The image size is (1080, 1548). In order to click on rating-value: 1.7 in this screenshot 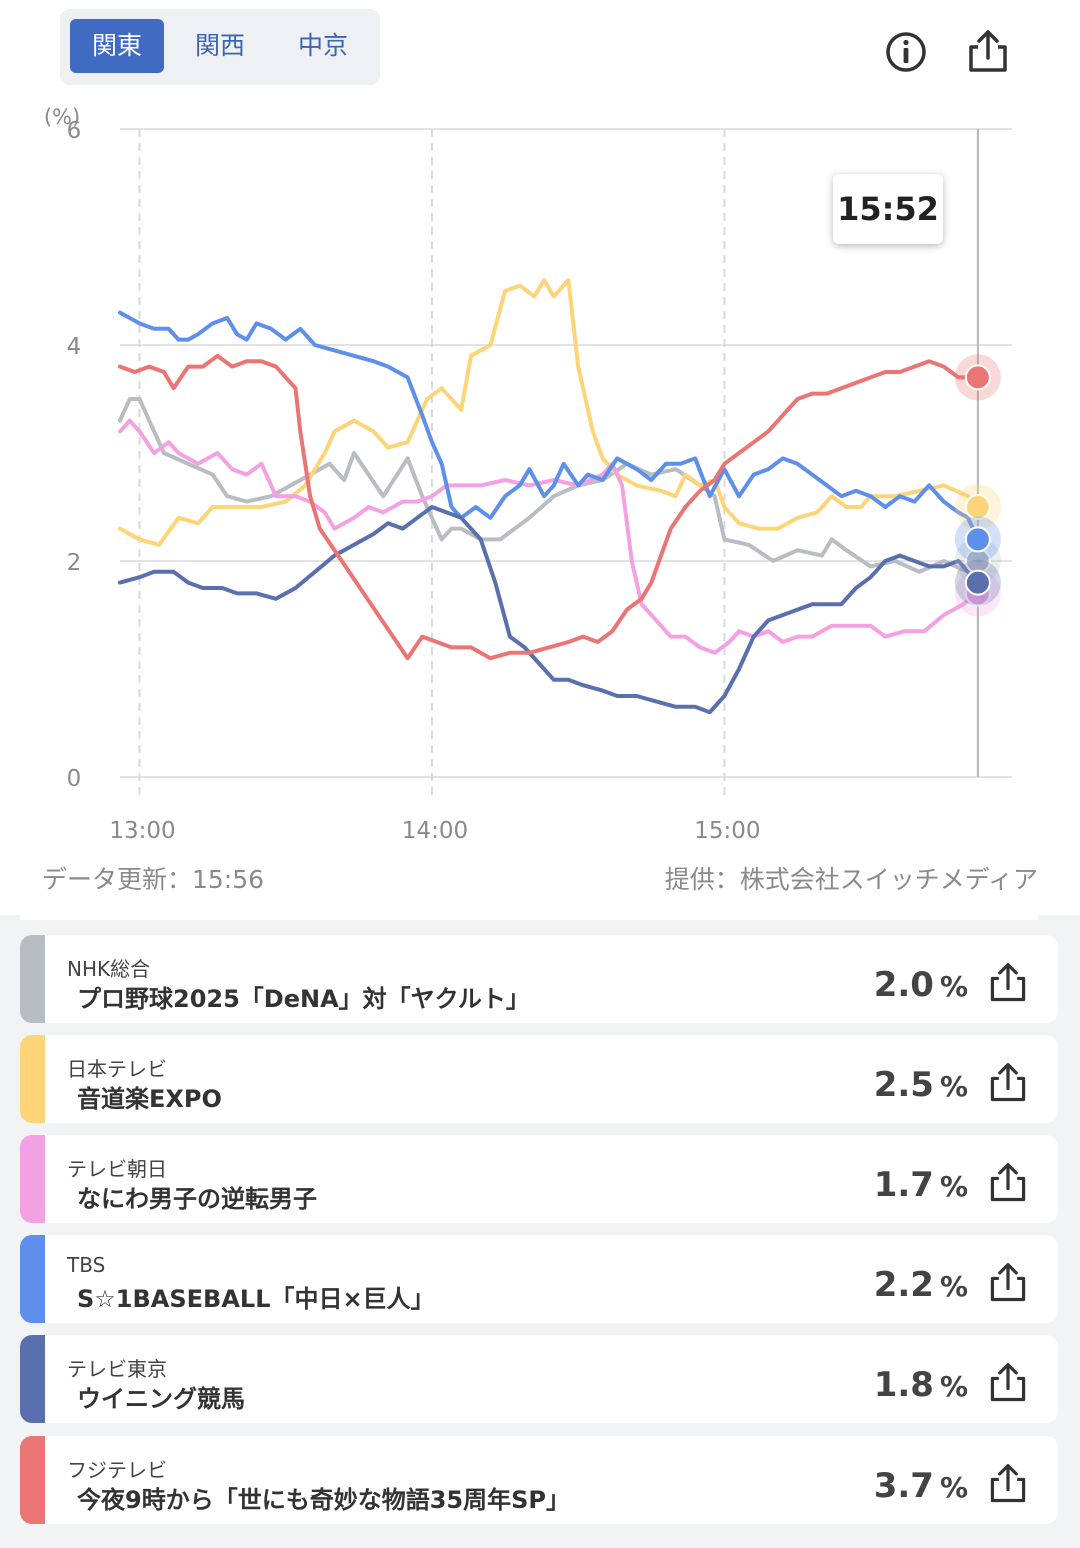, I will do `click(903, 1185)`.